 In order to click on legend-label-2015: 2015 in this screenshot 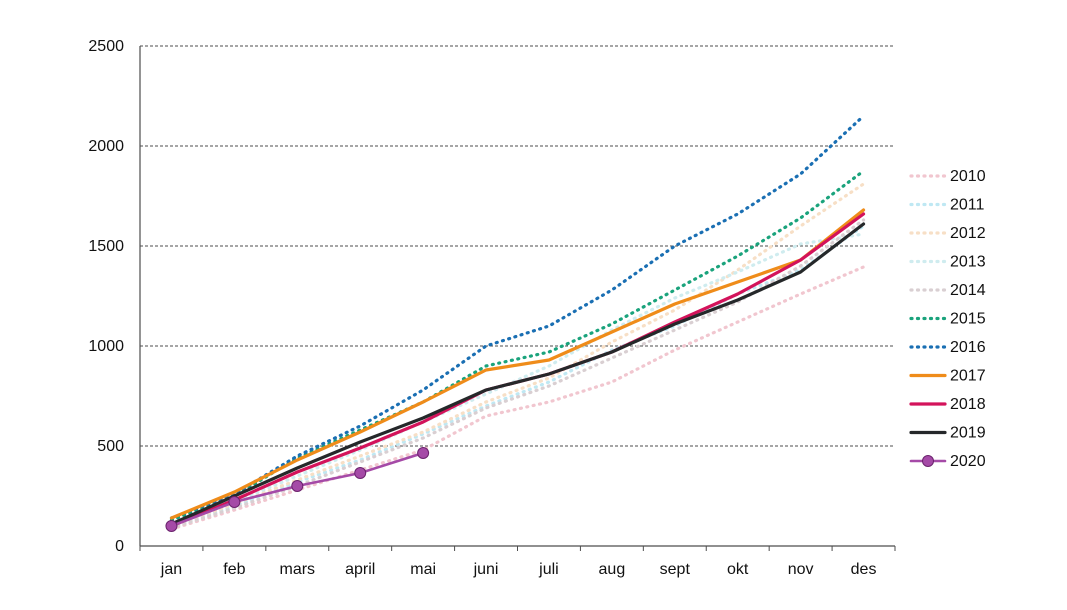, I will do `click(968, 319)`.